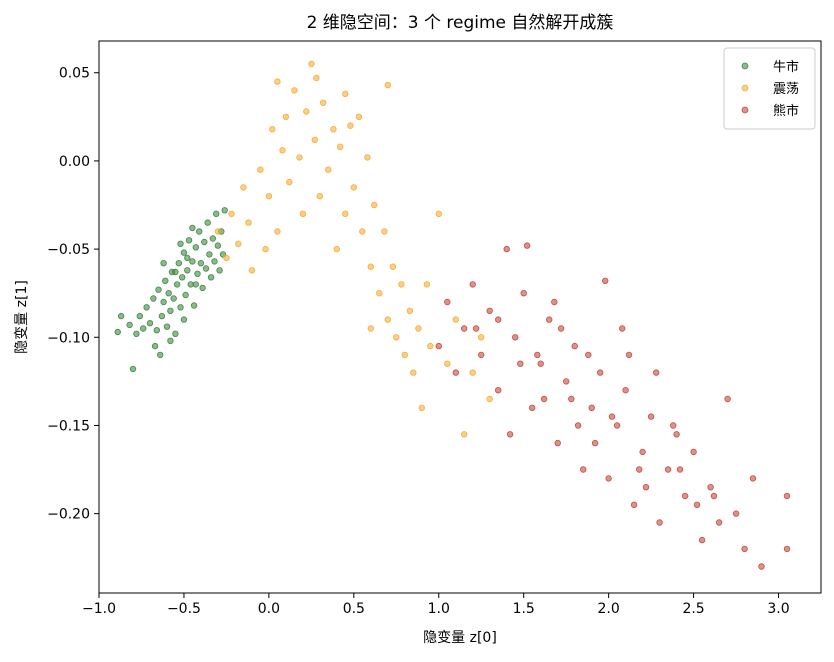  What do you see at coordinates (786, 111) in the screenshot?
I see `legend-label: 熊市` at bounding box center [786, 111].